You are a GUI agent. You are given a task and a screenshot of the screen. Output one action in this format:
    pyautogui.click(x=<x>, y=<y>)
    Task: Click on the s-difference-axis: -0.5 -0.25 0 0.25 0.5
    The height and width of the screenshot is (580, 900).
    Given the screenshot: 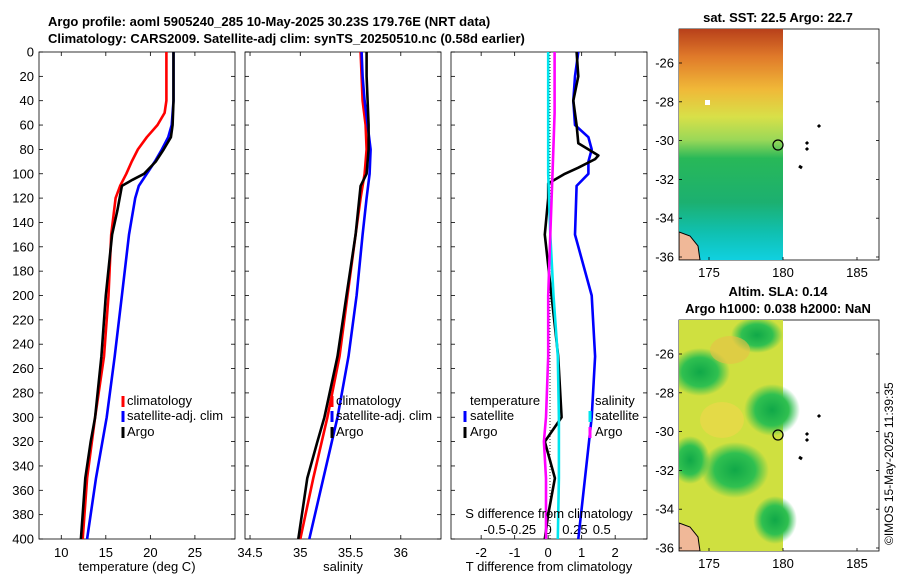 What is the action you would take?
    pyautogui.click(x=546, y=529)
    